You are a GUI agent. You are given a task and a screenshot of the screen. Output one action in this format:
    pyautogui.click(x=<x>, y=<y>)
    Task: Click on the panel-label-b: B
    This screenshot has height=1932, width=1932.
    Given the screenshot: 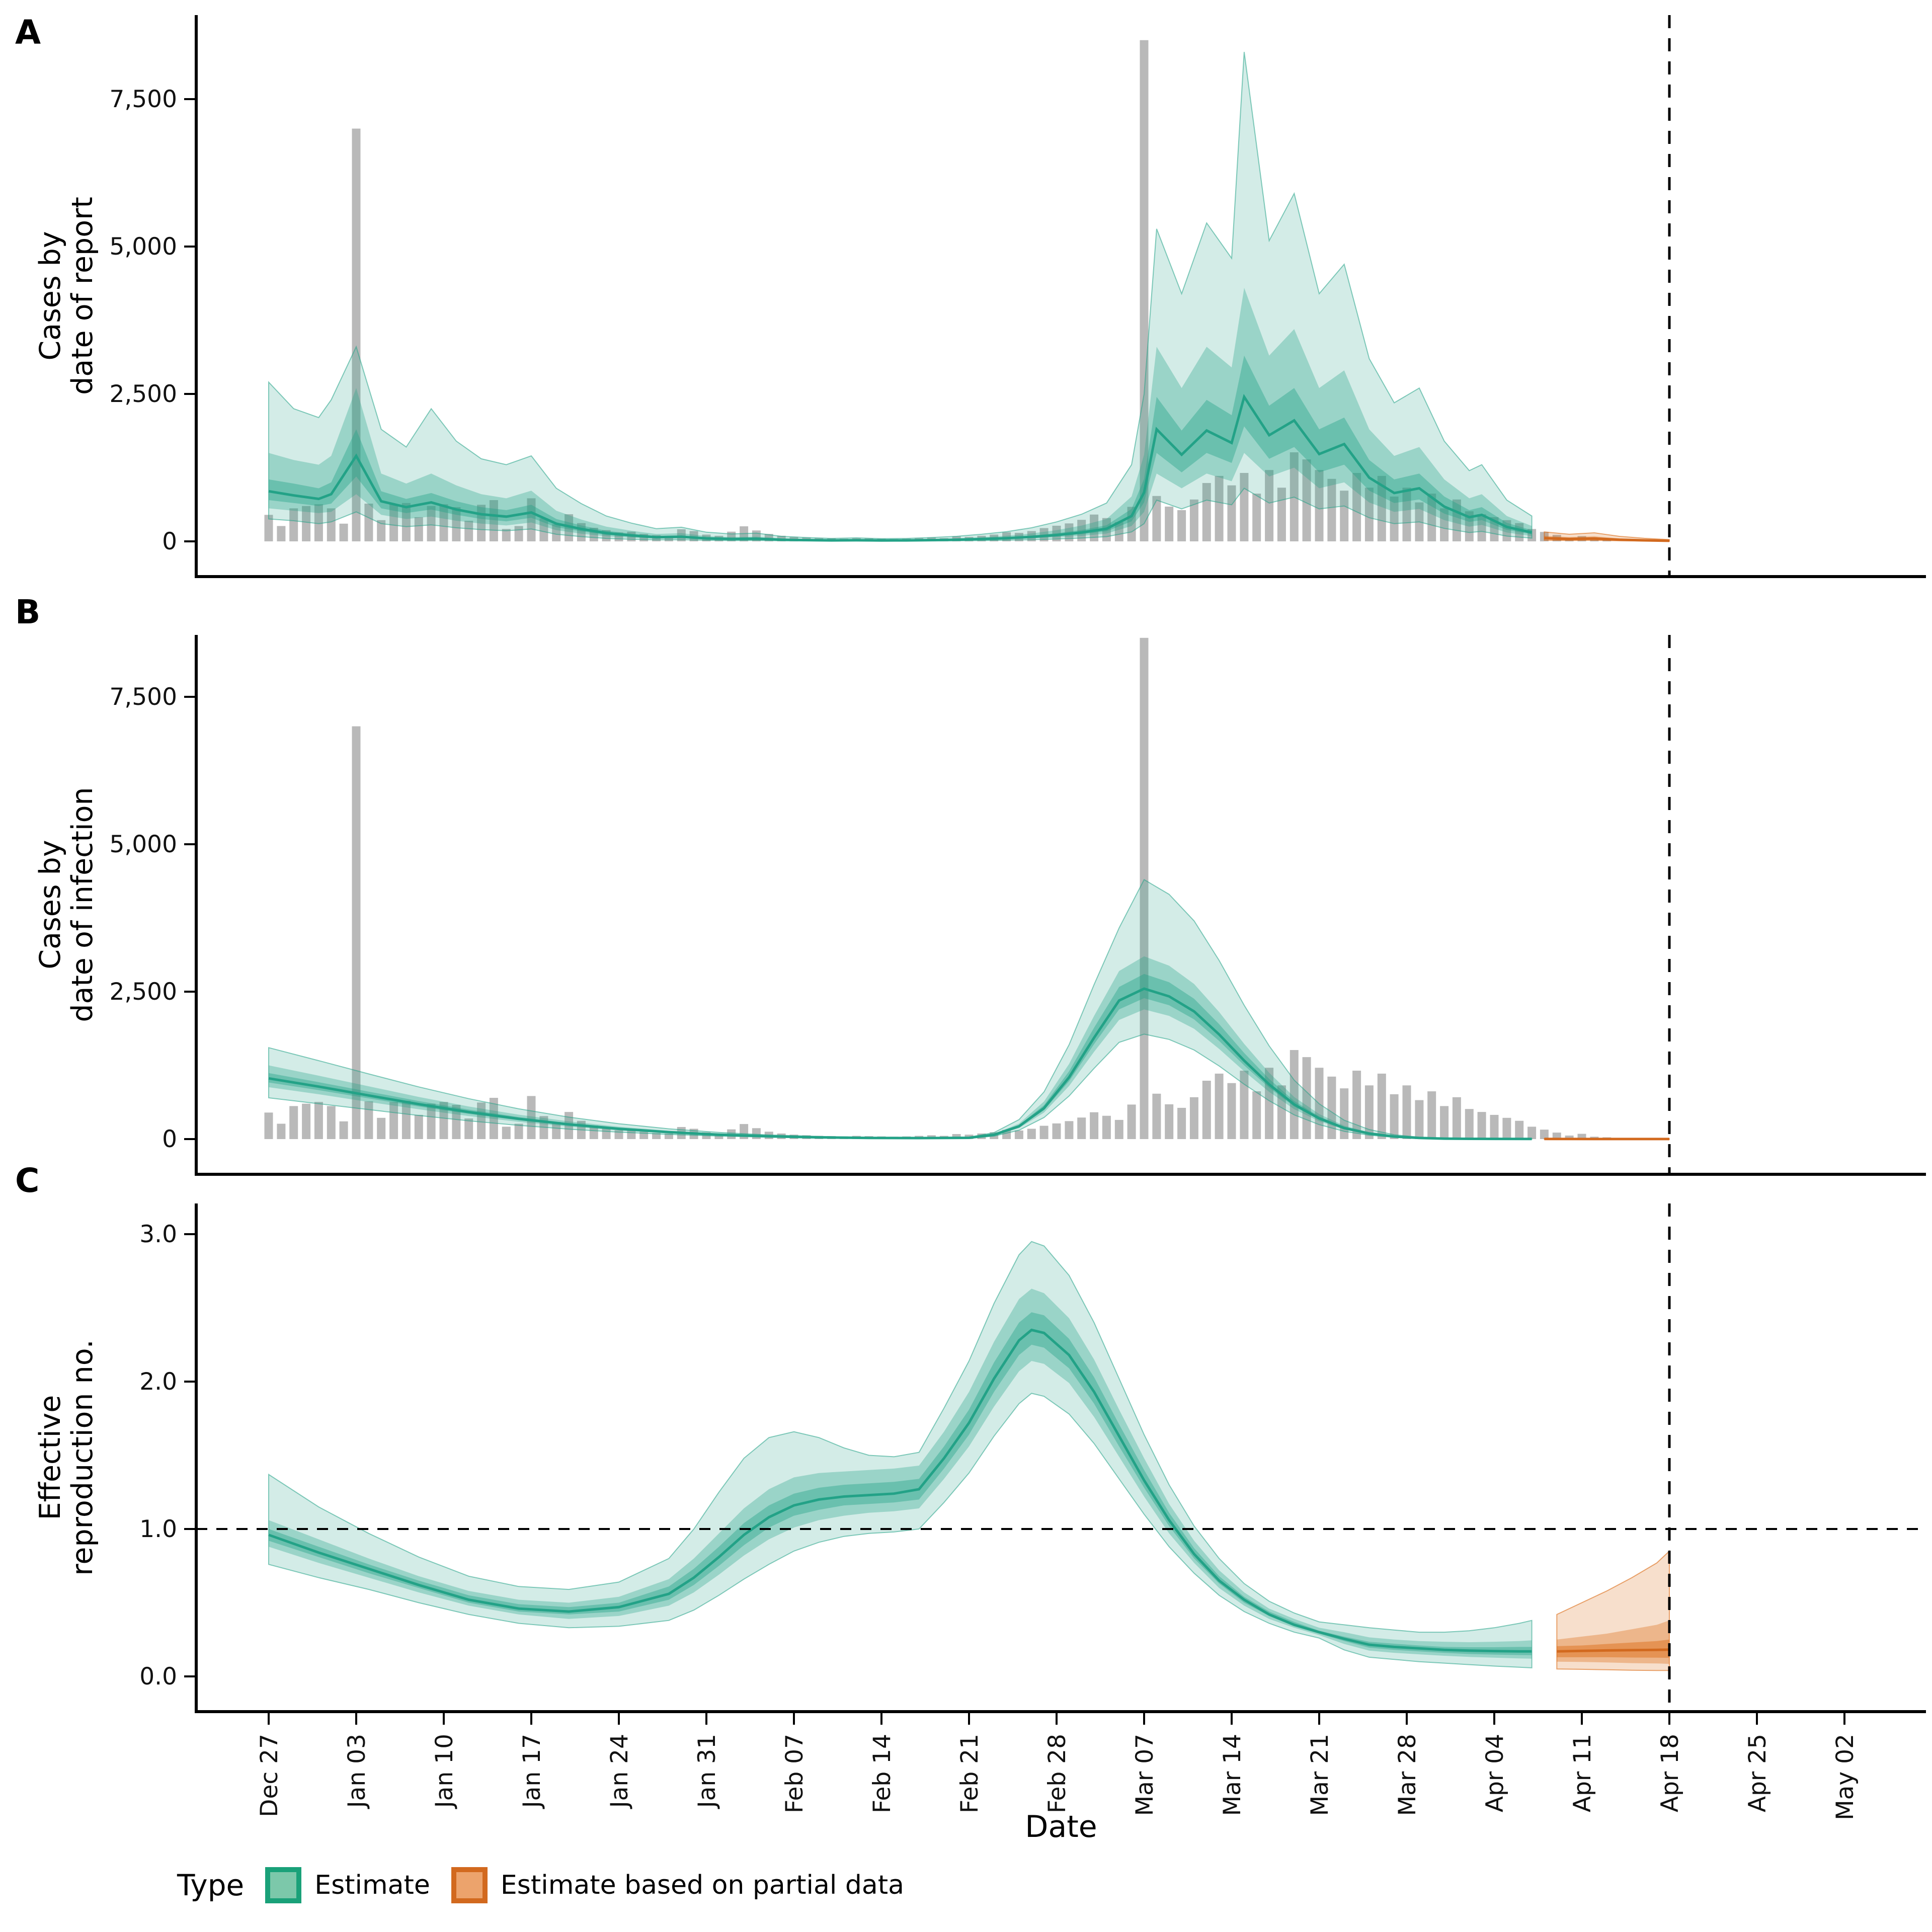 What is the action you would take?
    pyautogui.click(x=28, y=612)
    